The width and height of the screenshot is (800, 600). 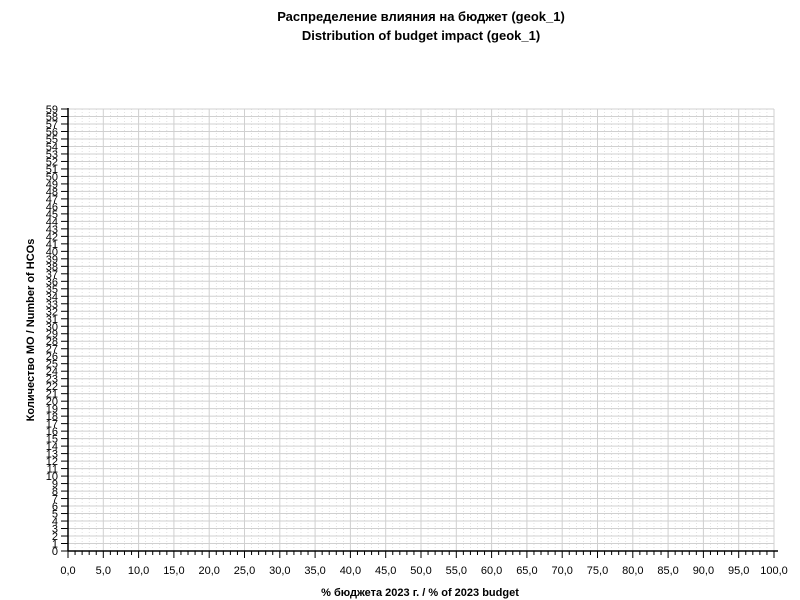 What do you see at coordinates (52, 132) in the screenshot?
I see `y-tick-label: 56` at bounding box center [52, 132].